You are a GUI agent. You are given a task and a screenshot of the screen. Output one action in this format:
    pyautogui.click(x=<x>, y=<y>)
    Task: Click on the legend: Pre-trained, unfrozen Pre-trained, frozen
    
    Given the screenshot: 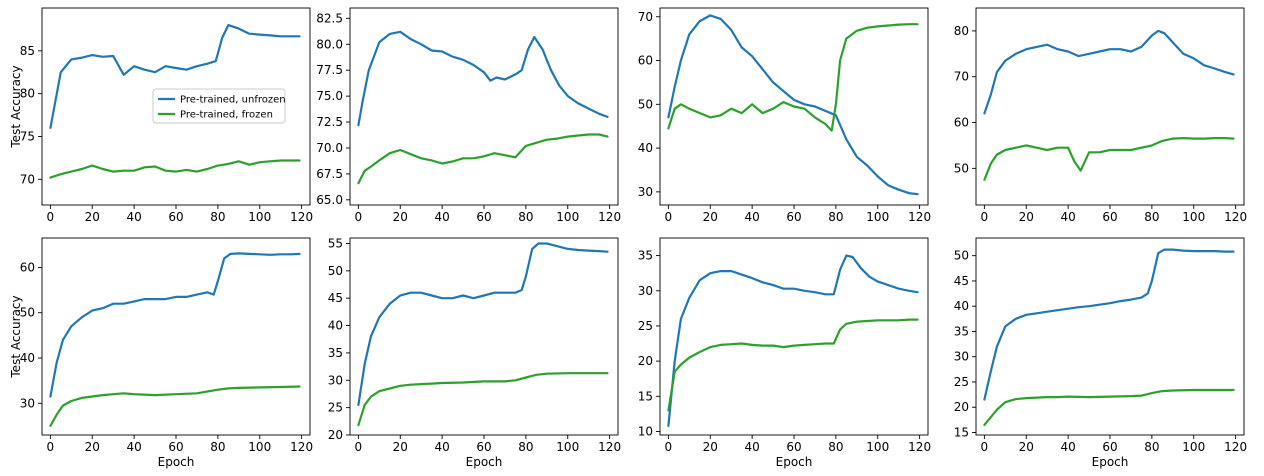 What is the action you would take?
    pyautogui.click(x=219, y=106)
    